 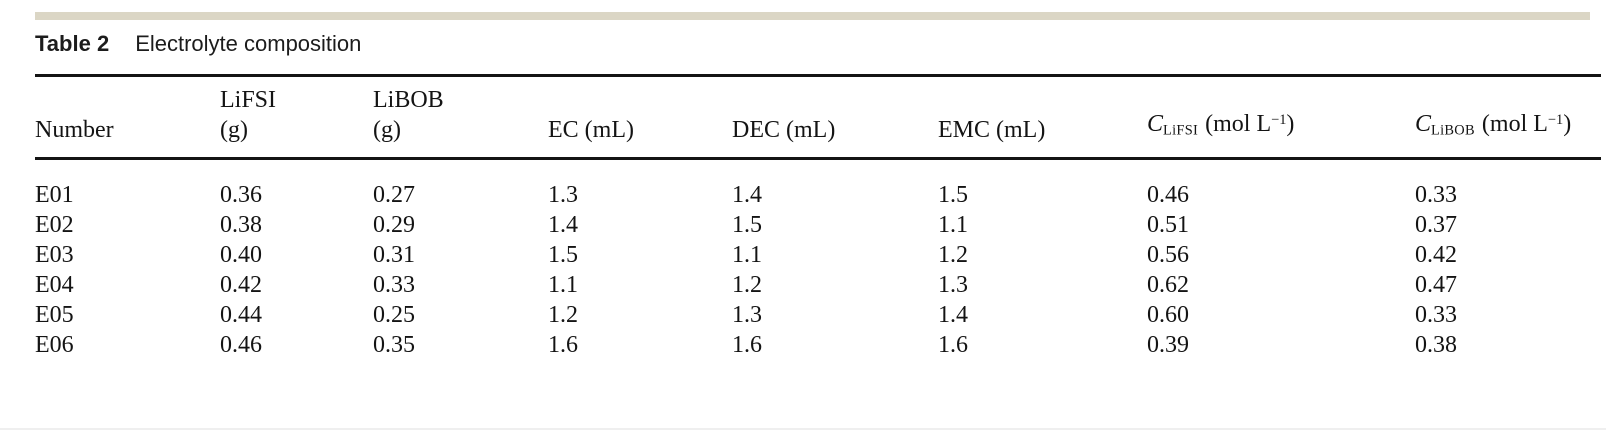 What do you see at coordinates (296, 117) in the screenshot?
I see `col-header-lifsi-mass: LiFSI (g)` at bounding box center [296, 117].